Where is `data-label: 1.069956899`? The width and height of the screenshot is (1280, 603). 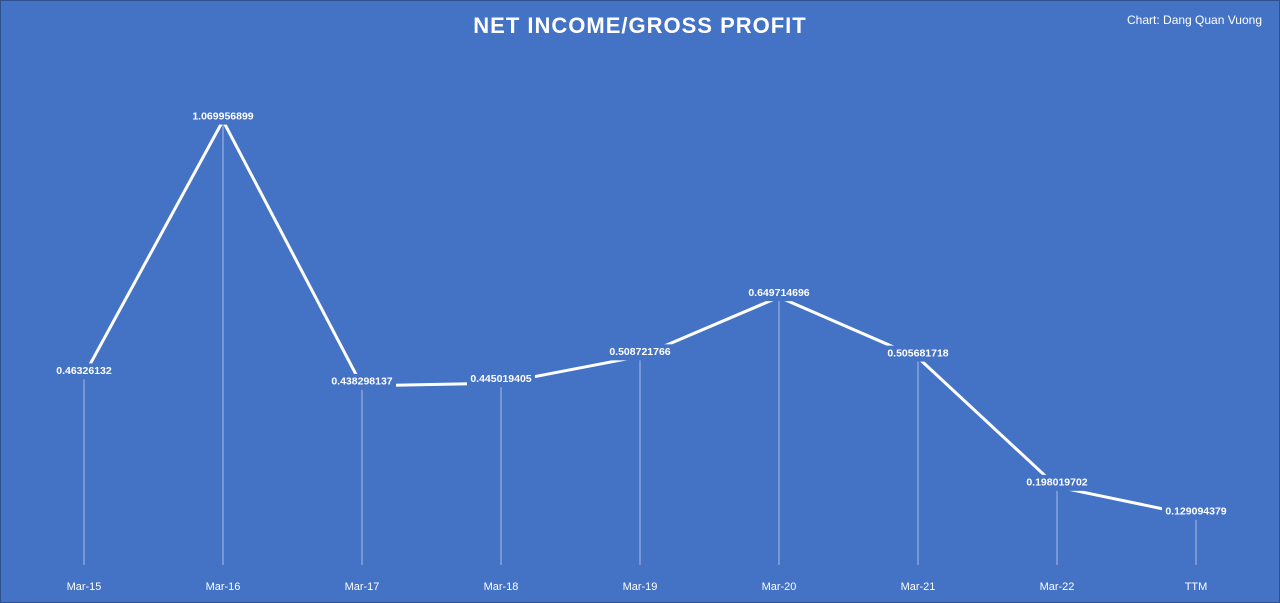
data-label: 1.069956899 is located at coordinates (222, 116).